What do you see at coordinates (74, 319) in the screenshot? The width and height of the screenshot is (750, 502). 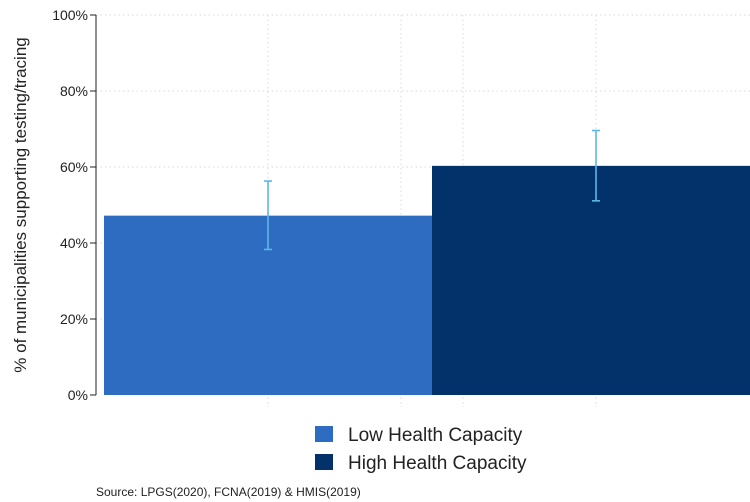 I see `y-tick-label: 20%` at bounding box center [74, 319].